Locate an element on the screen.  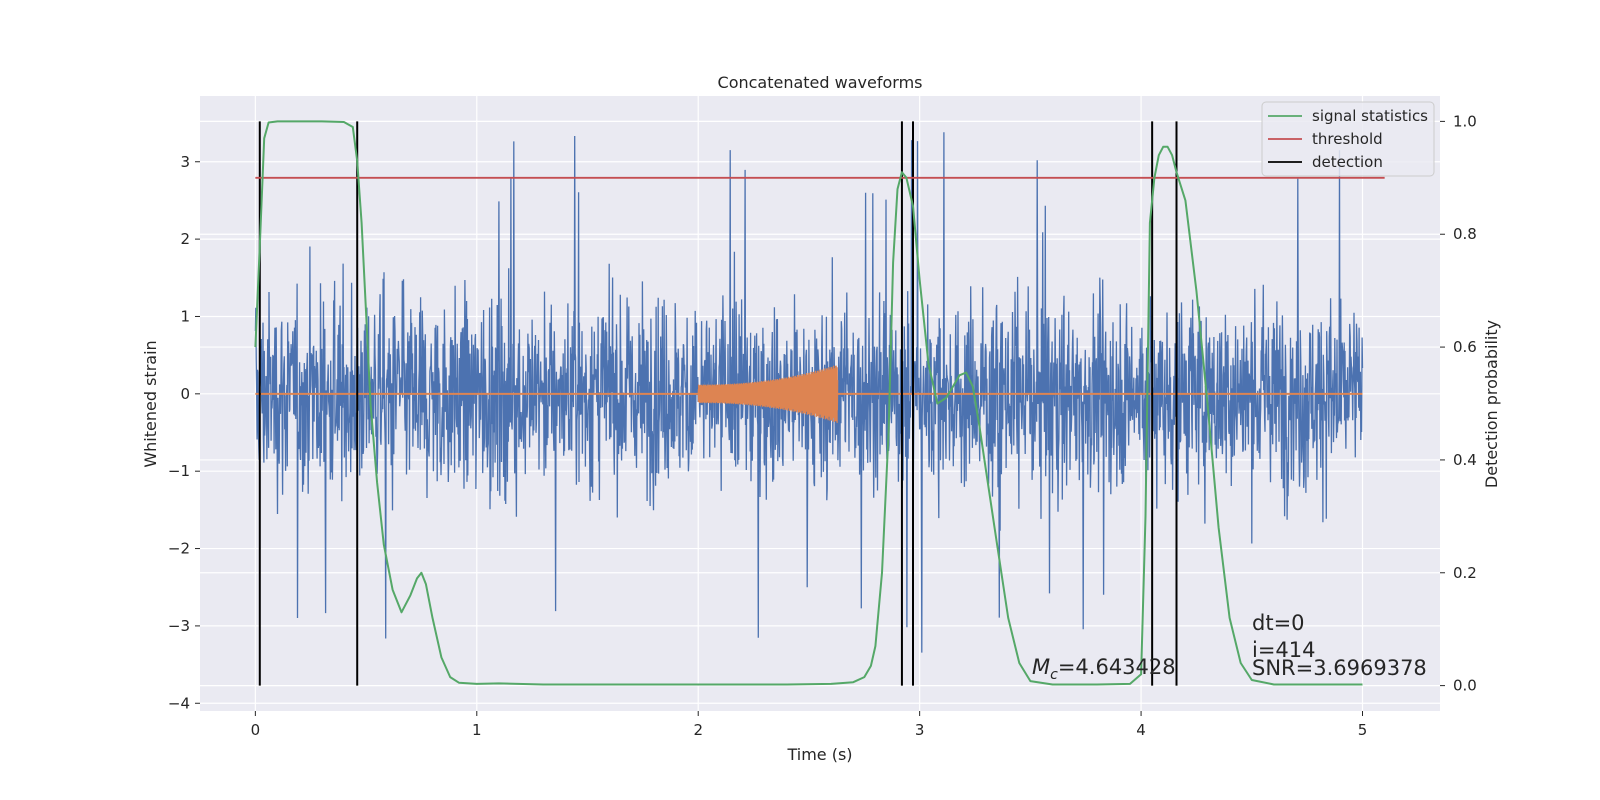
y2-tick-label: 0.8 is located at coordinates (1465, 234).